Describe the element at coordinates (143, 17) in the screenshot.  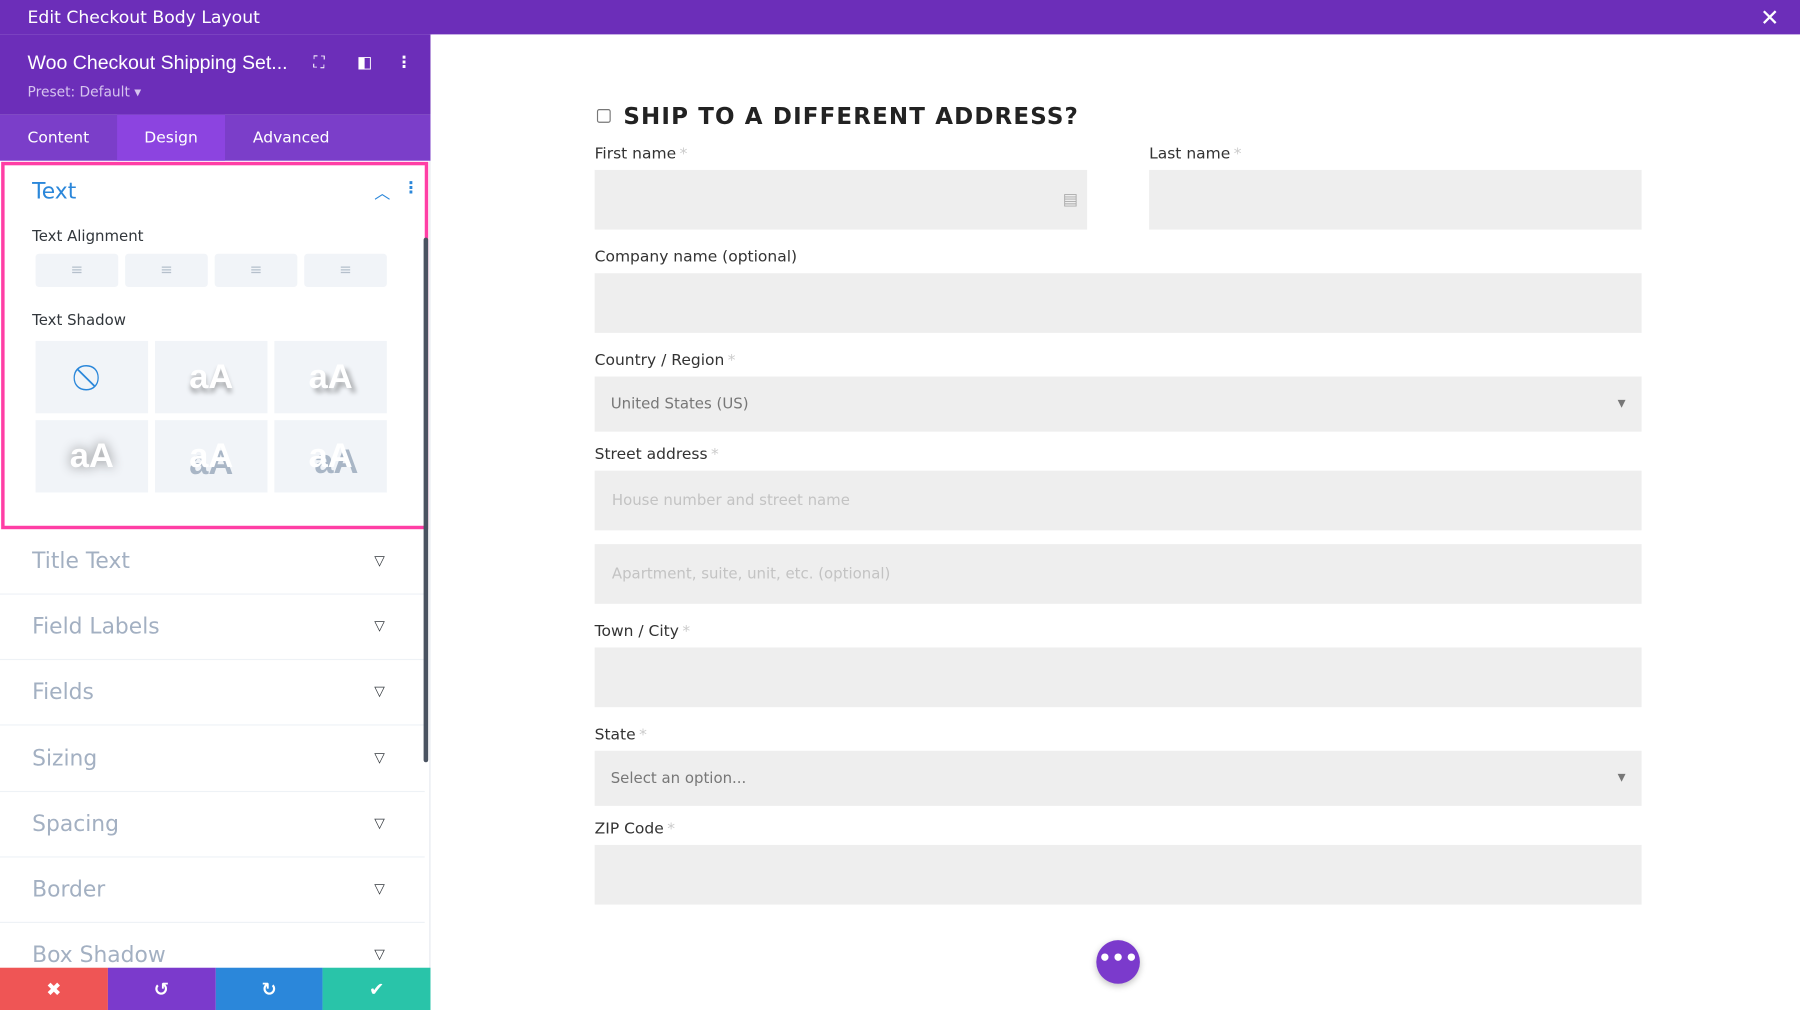
I see `window-title: Edit Checkout Body Layout` at that location.